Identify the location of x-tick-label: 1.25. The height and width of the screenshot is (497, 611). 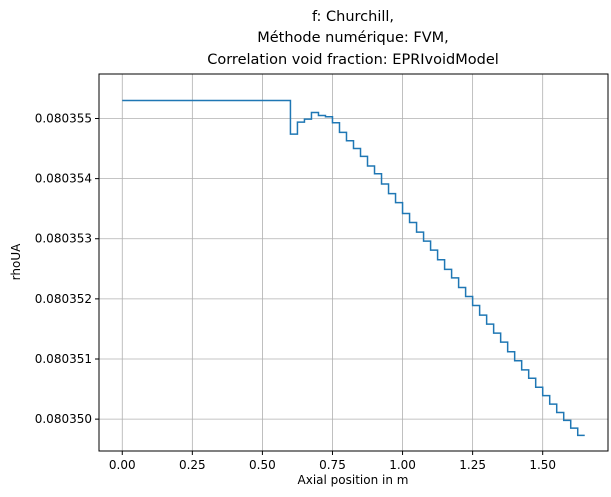
(472, 465).